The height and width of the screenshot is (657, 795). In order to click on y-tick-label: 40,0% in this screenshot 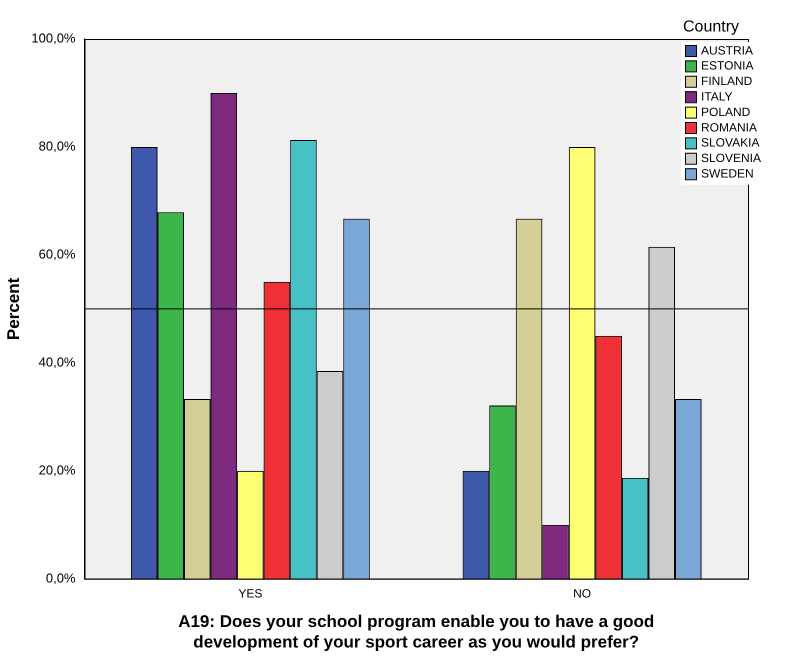, I will do `click(57, 362)`.